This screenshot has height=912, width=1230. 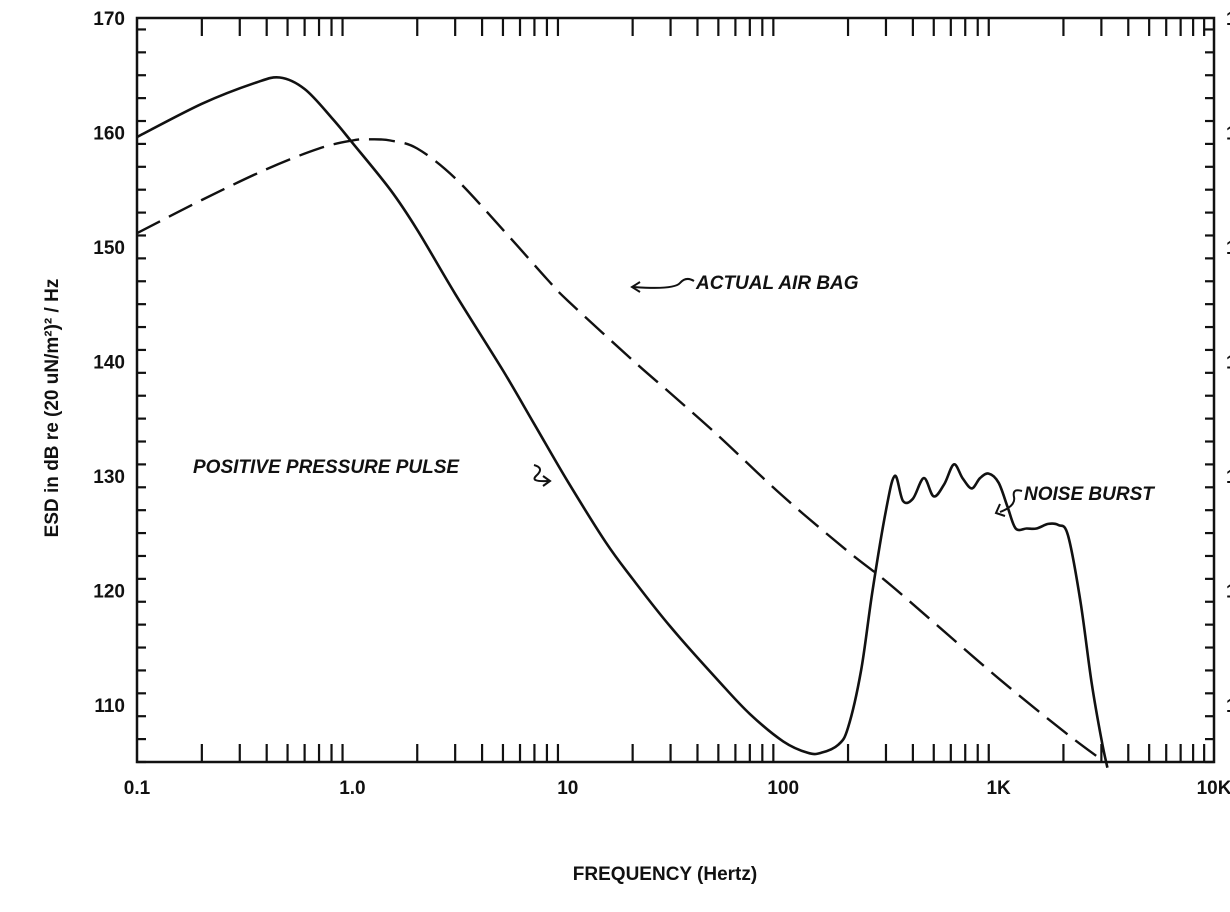 I want to click on y-tick-label: 140, so click(x=109, y=362).